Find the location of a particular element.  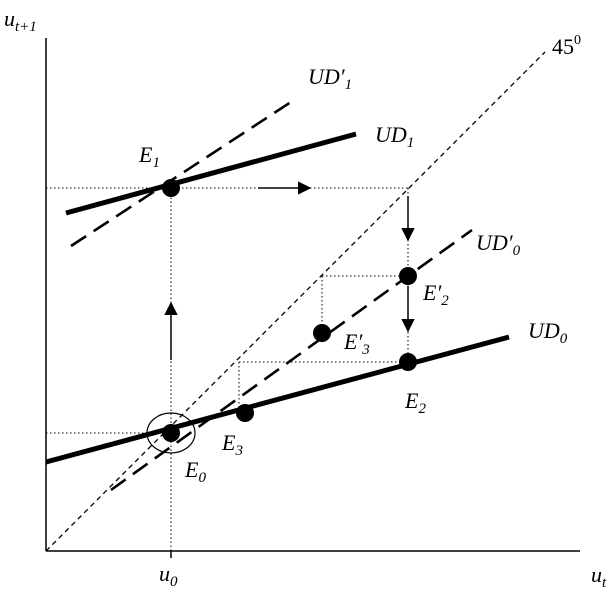

x-axis-label: ut is located at coordinates (599, 576).